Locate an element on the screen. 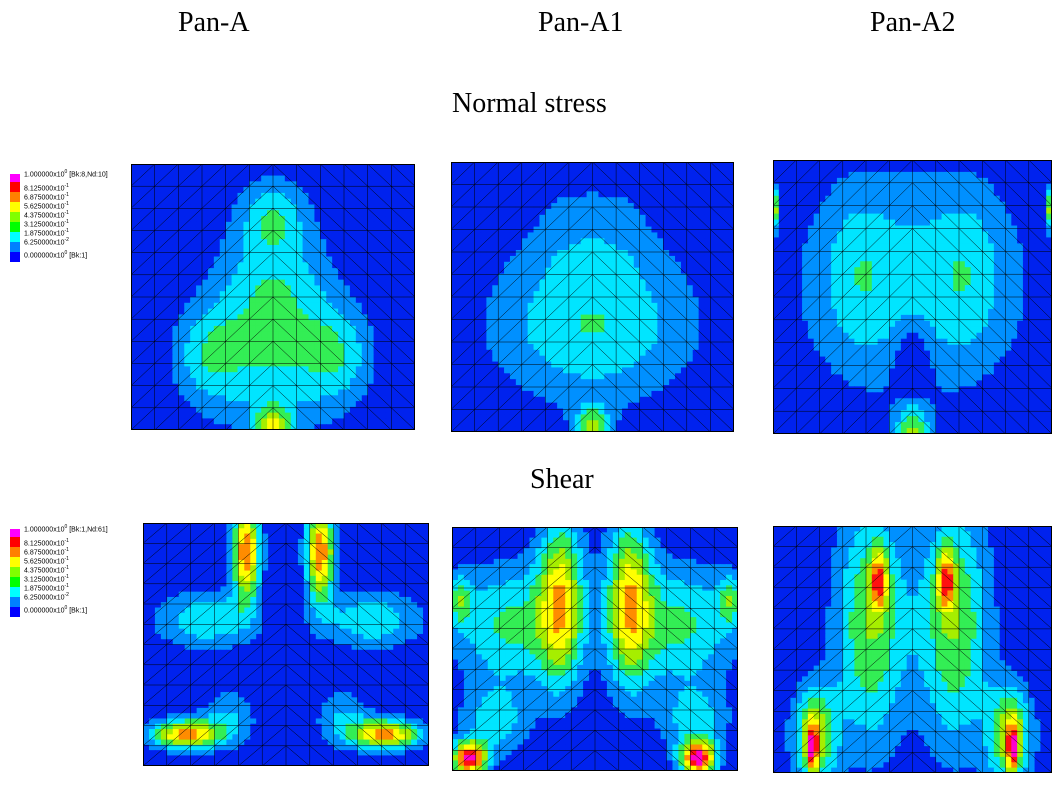  row-title-shear: Shear is located at coordinates (562, 479).